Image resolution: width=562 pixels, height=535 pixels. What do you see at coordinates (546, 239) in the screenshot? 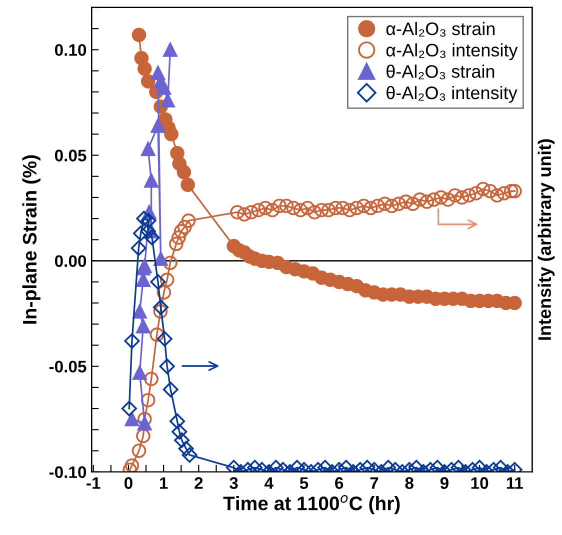
I see `y2-axis-title: Intensity (arbitrary unit)` at bounding box center [546, 239].